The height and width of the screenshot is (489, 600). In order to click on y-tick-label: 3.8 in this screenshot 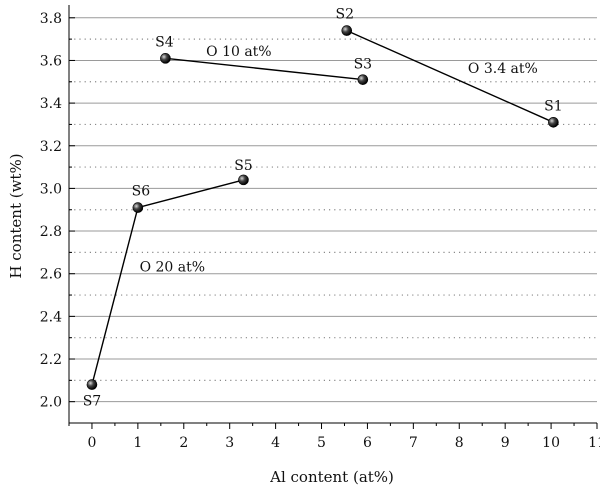, I will do `click(51, 19)`.